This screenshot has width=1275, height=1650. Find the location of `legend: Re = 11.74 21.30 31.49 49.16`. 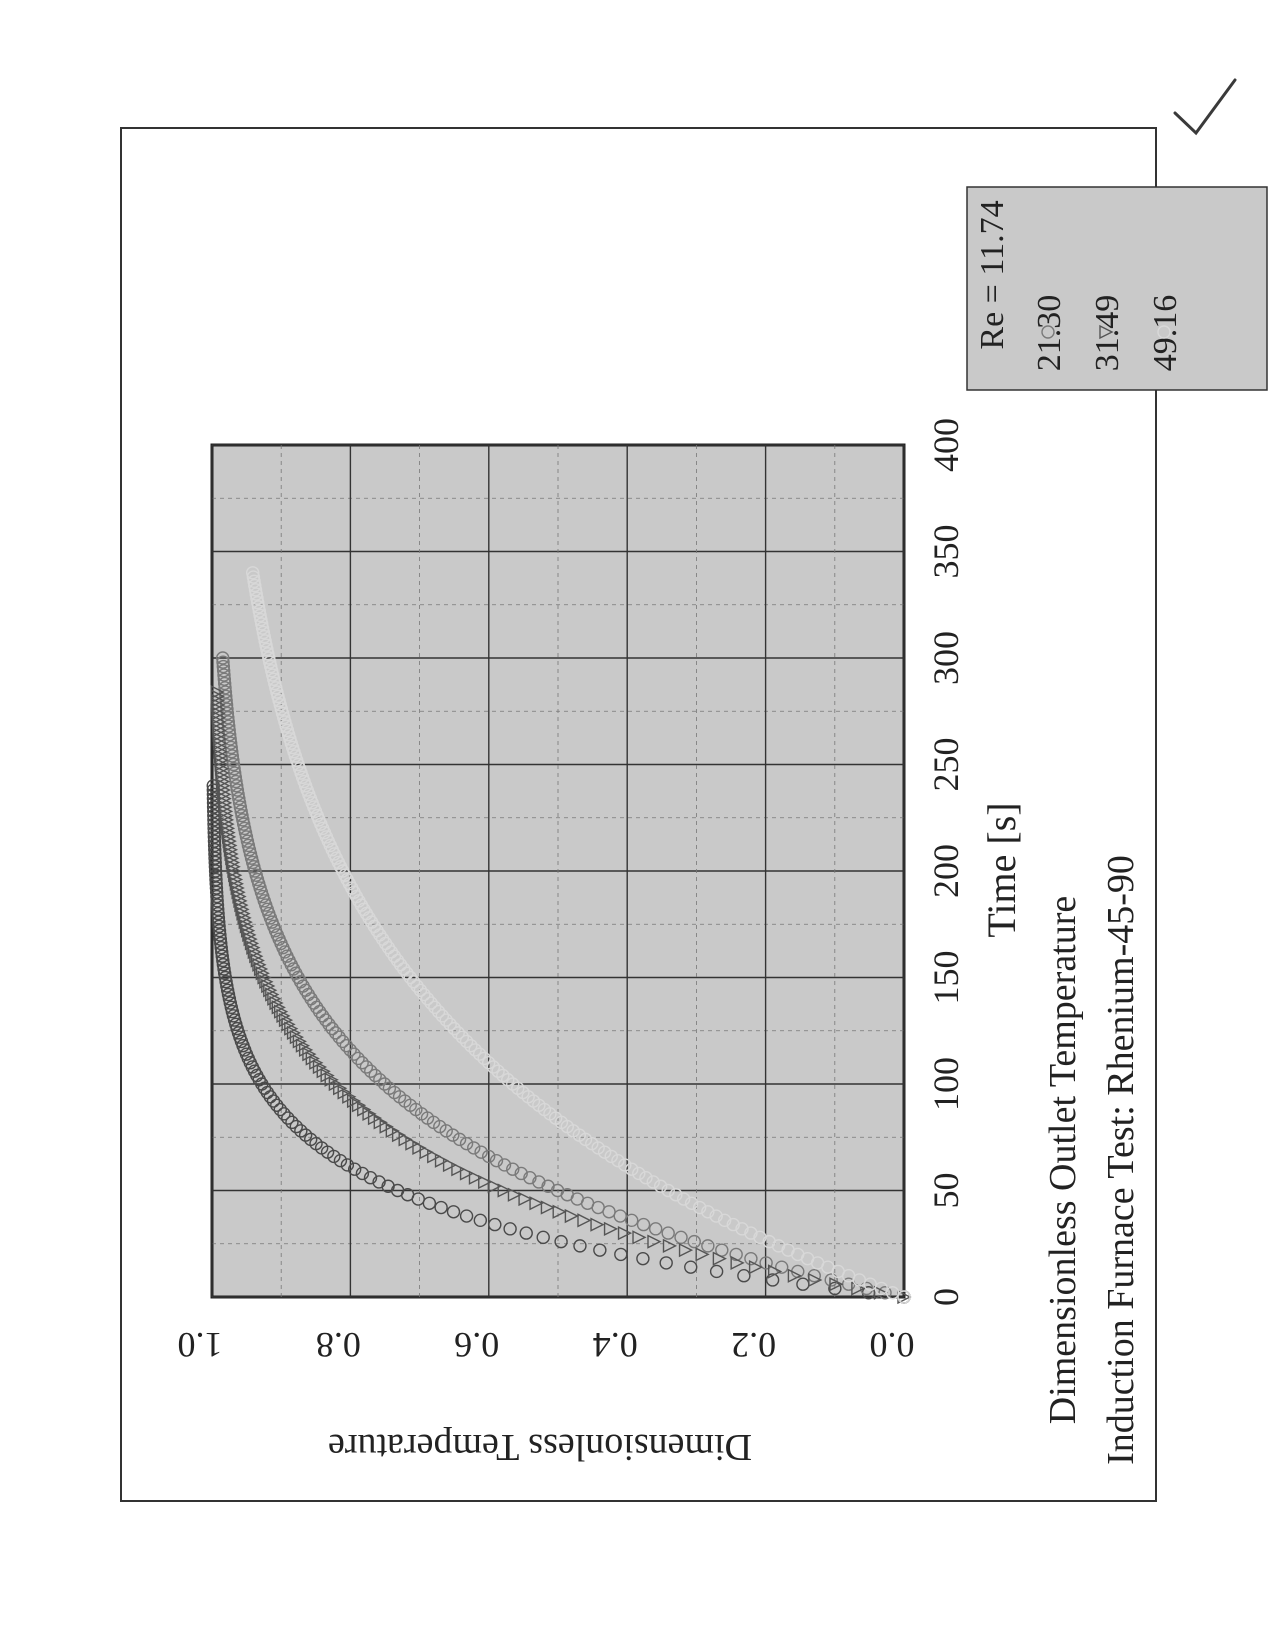

legend: Re = 11.74 21.30 31.49 49.16 is located at coordinates (1079, 285).